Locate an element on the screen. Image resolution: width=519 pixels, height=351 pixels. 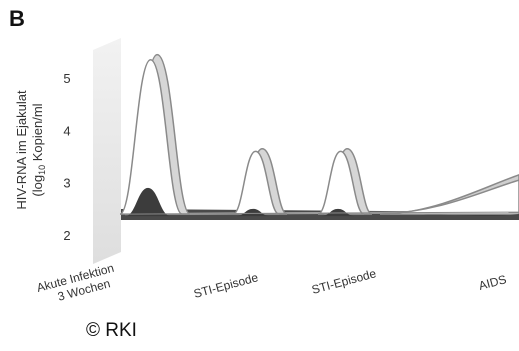
category-label-text: AIDS is located at coordinates (492, 282).